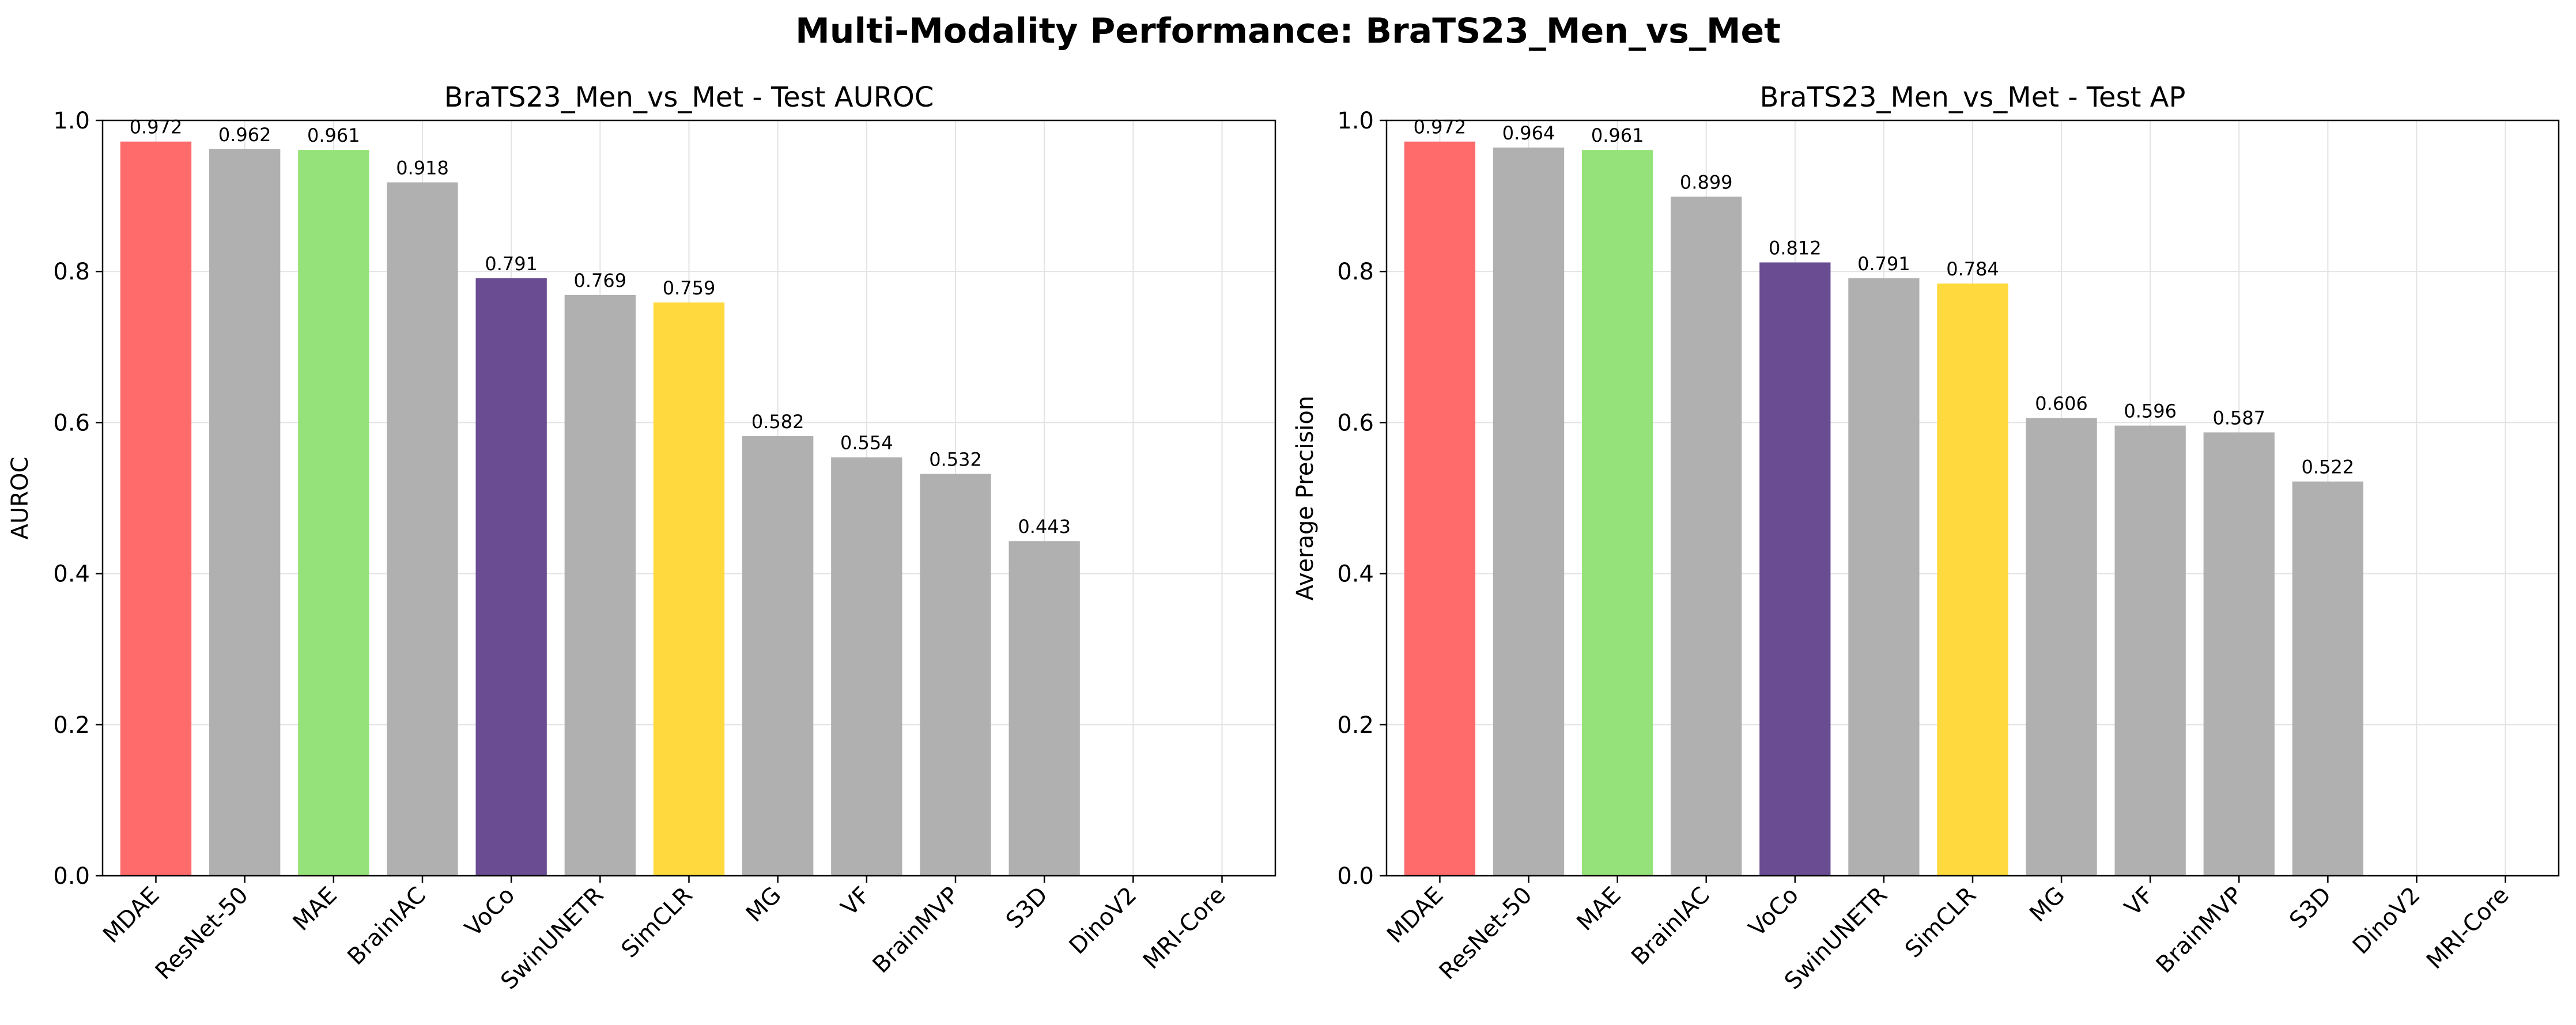 This screenshot has height=1025, width=2576. Describe the element at coordinates (20, 498) in the screenshot. I see `auroc-ylabel: AUROC` at that location.